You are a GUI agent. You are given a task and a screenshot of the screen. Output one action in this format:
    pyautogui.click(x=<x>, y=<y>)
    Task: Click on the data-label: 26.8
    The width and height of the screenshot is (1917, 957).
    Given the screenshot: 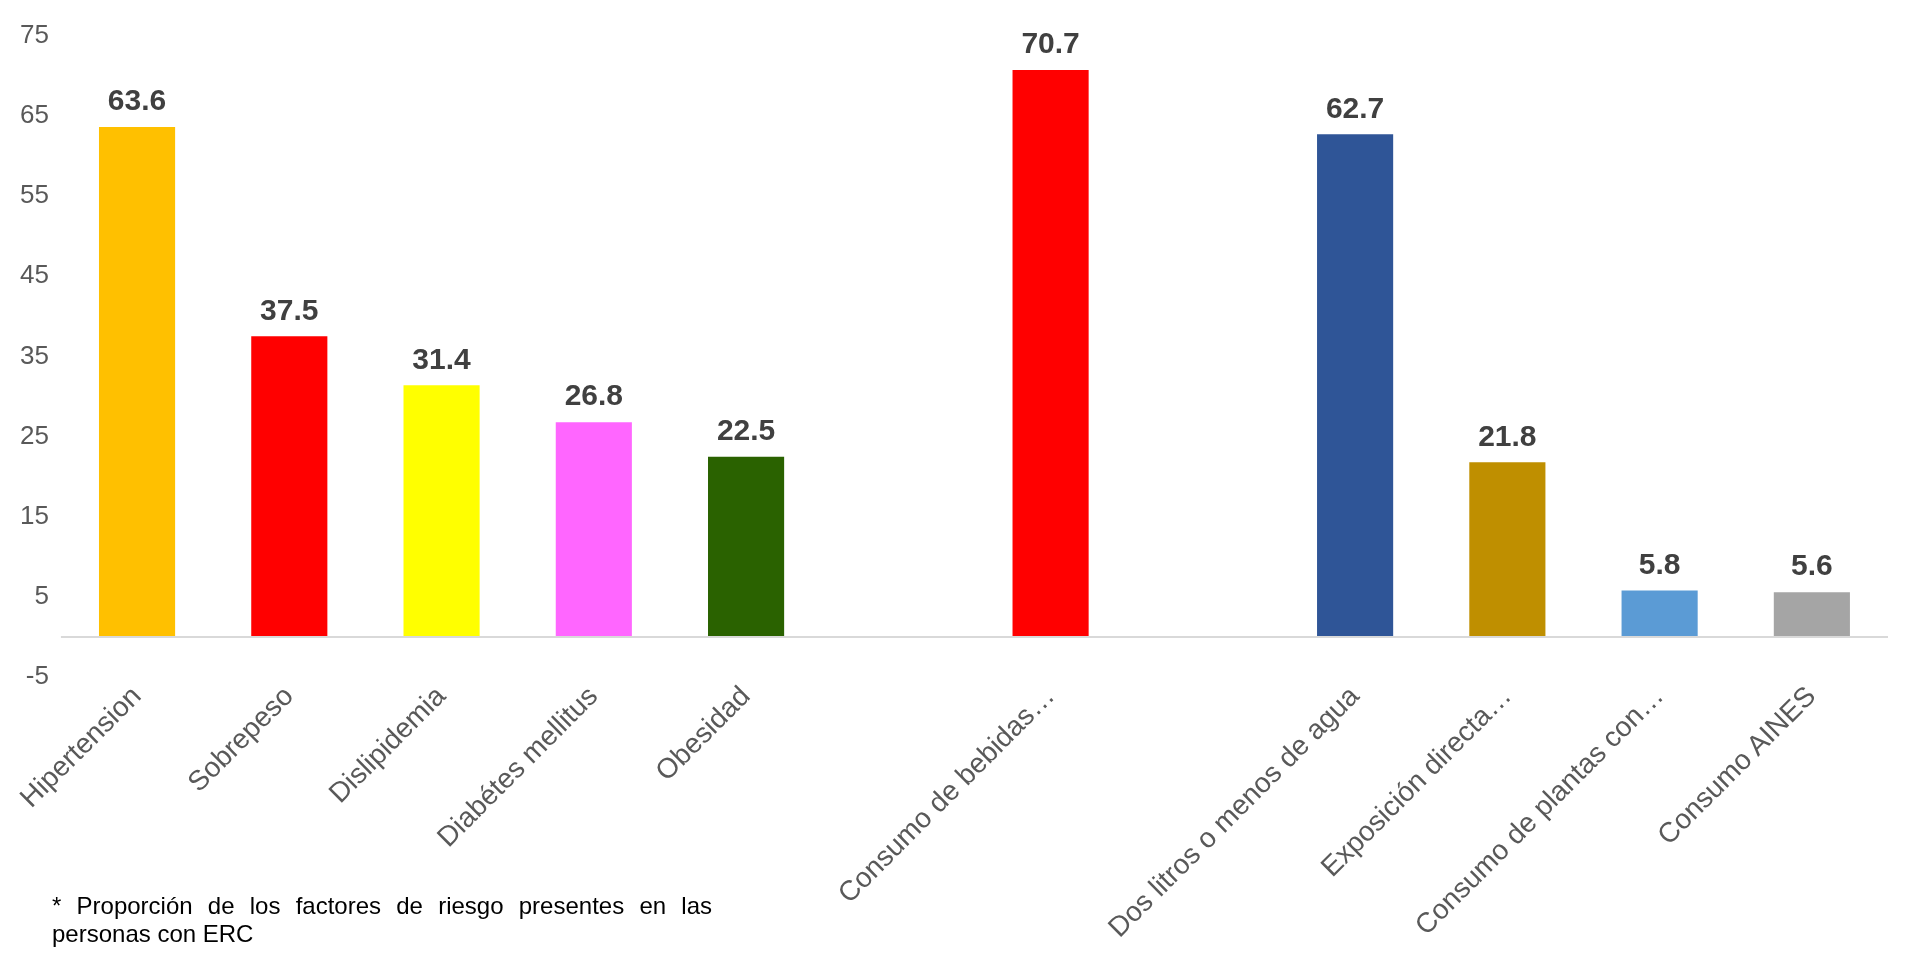 What is the action you would take?
    pyautogui.click(x=594, y=395)
    